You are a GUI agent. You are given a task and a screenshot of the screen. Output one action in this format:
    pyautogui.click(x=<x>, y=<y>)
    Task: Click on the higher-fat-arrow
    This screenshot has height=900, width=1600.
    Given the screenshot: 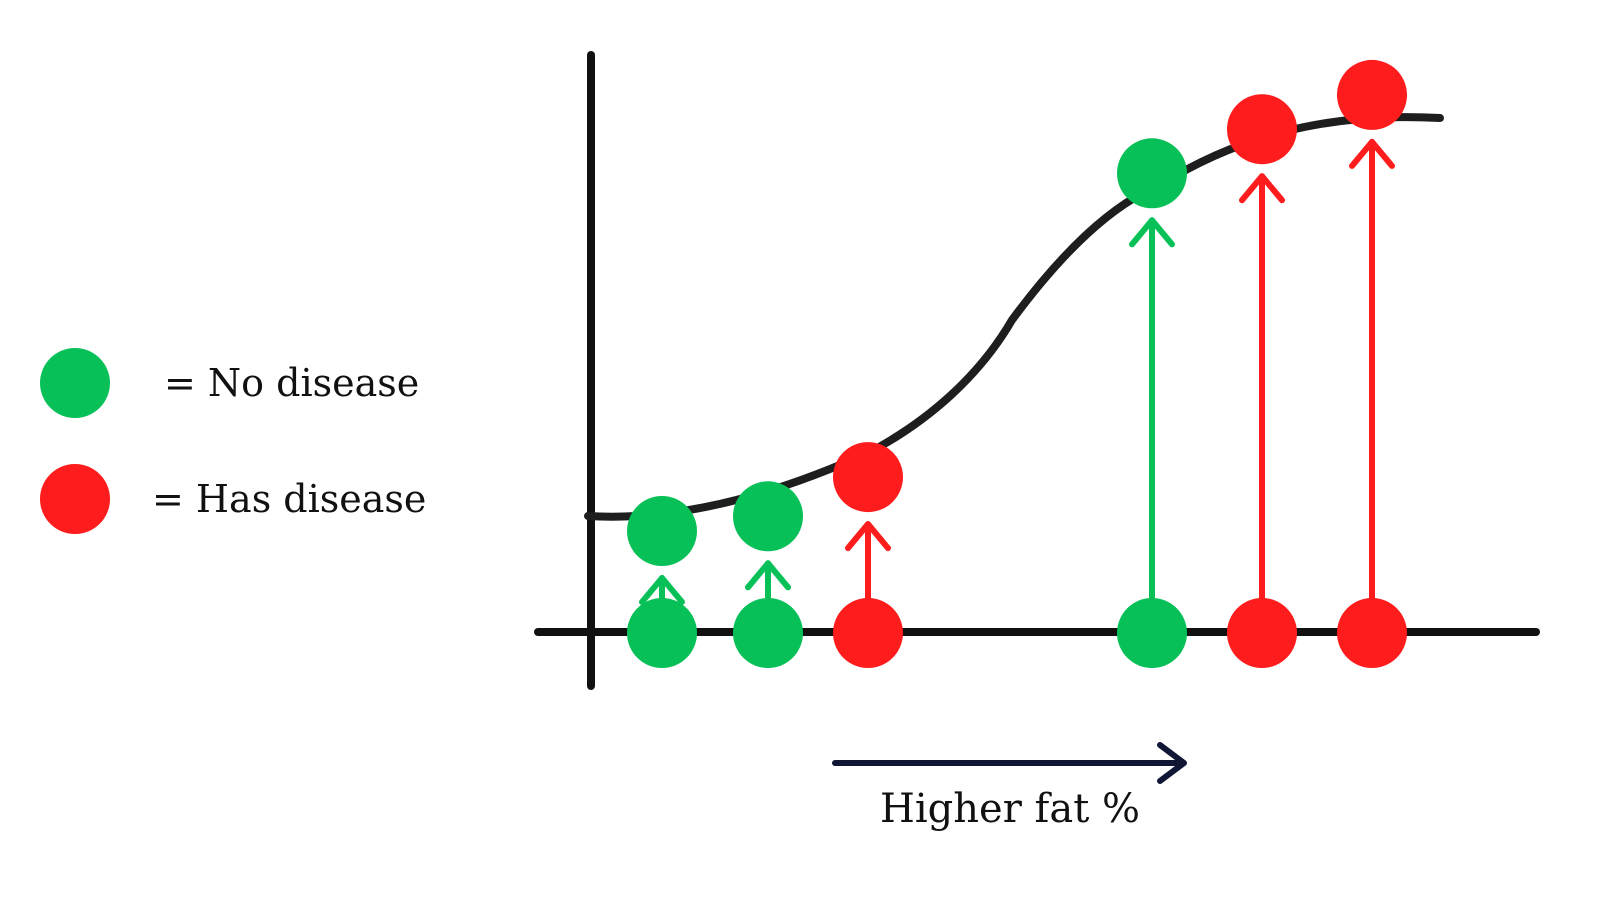 What is the action you would take?
    pyautogui.click(x=1009, y=763)
    